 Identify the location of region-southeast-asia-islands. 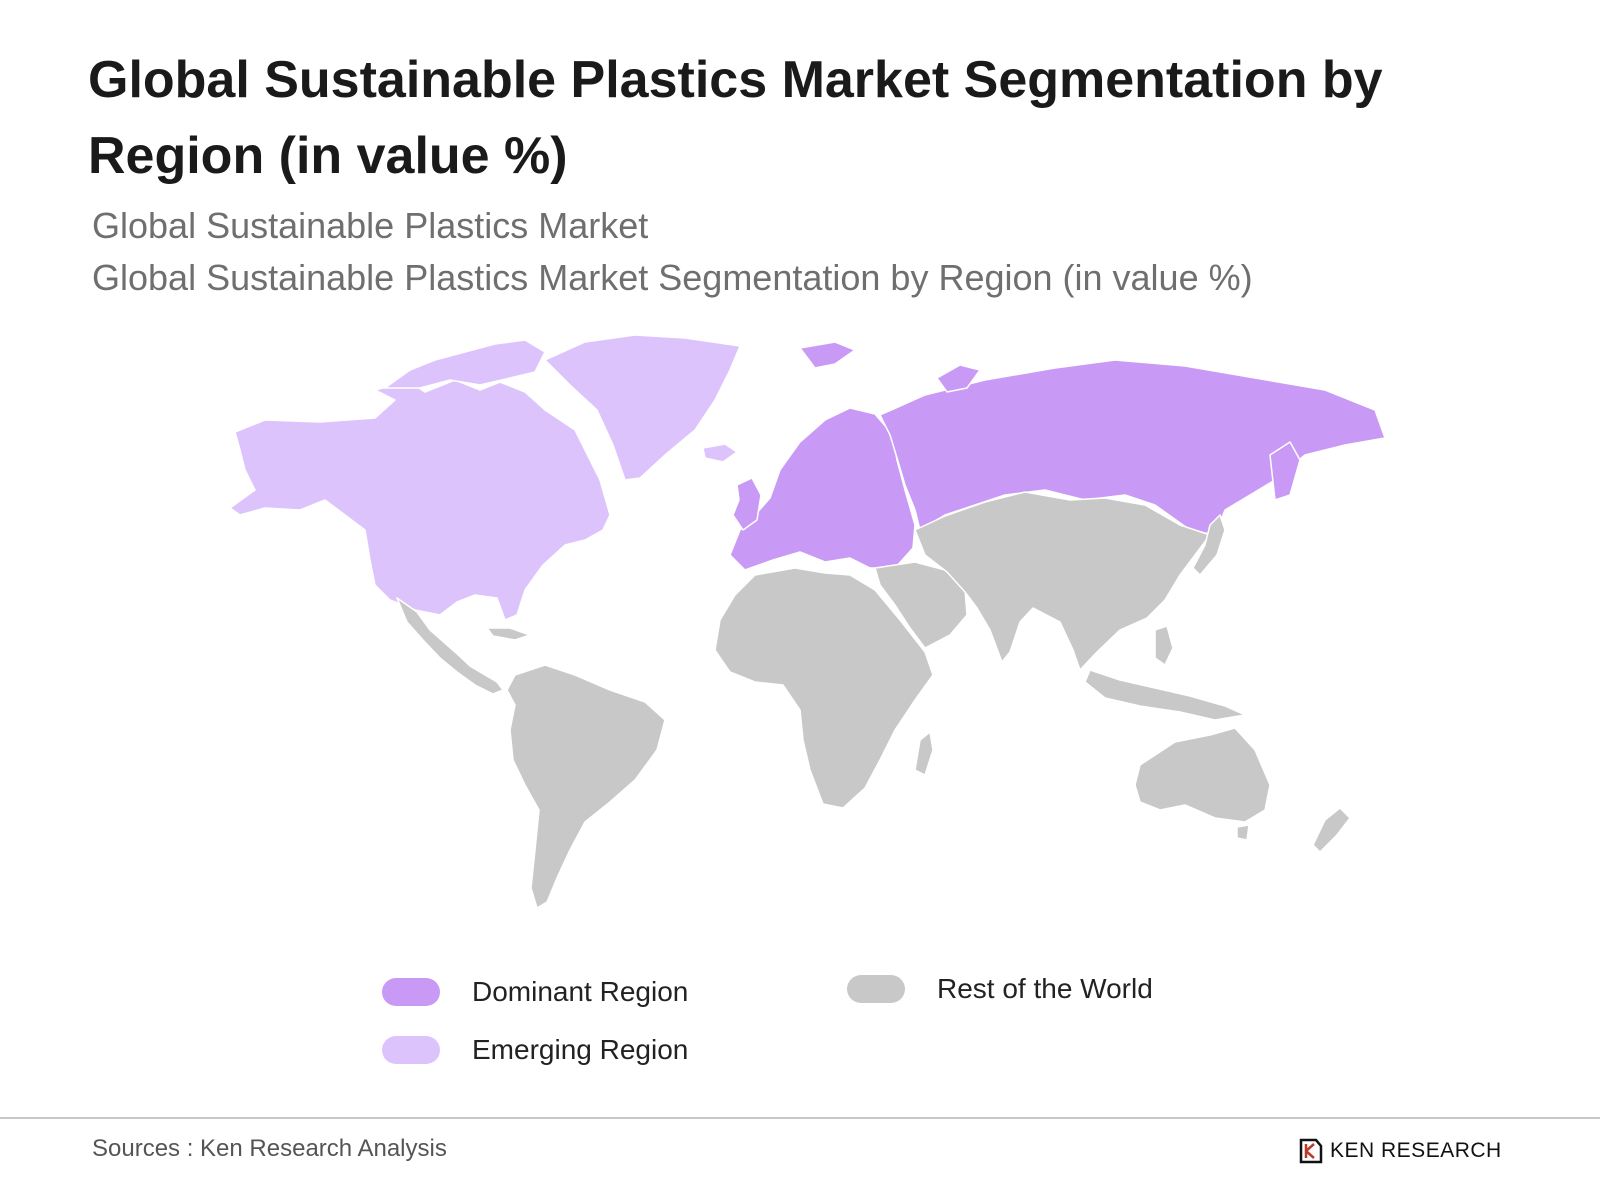
(1165, 695).